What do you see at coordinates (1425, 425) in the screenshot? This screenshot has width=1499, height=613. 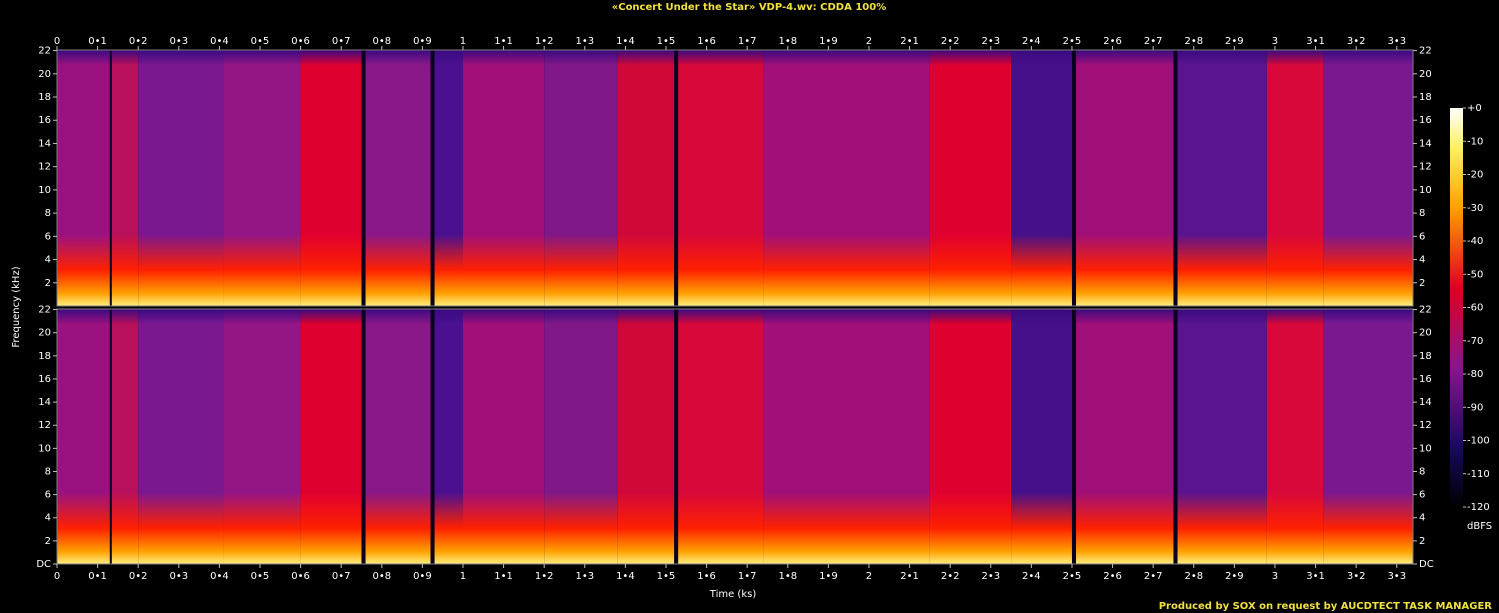 I see `y-tick-label: 12` at bounding box center [1425, 425].